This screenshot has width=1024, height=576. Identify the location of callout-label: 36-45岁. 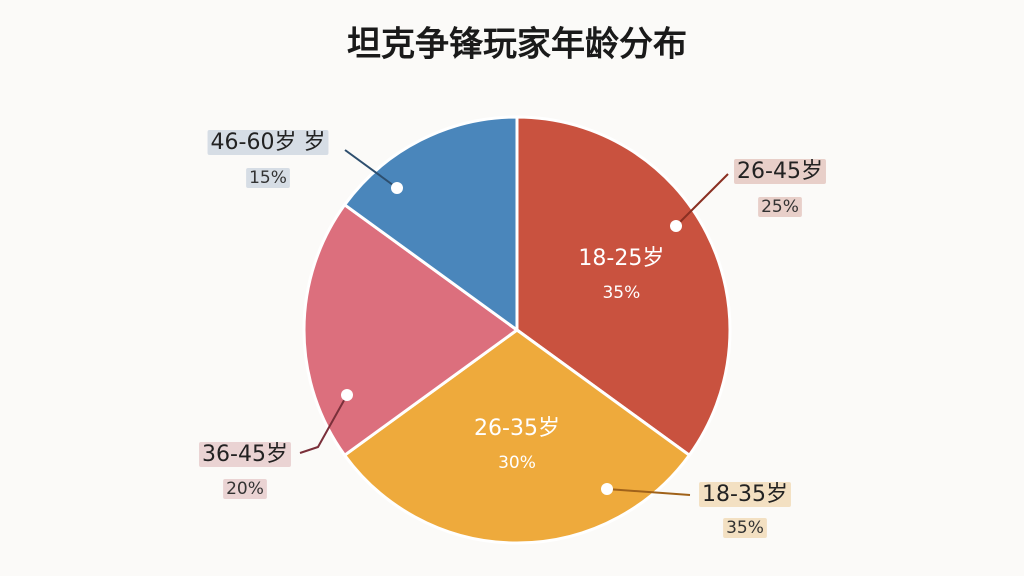
(245, 454).